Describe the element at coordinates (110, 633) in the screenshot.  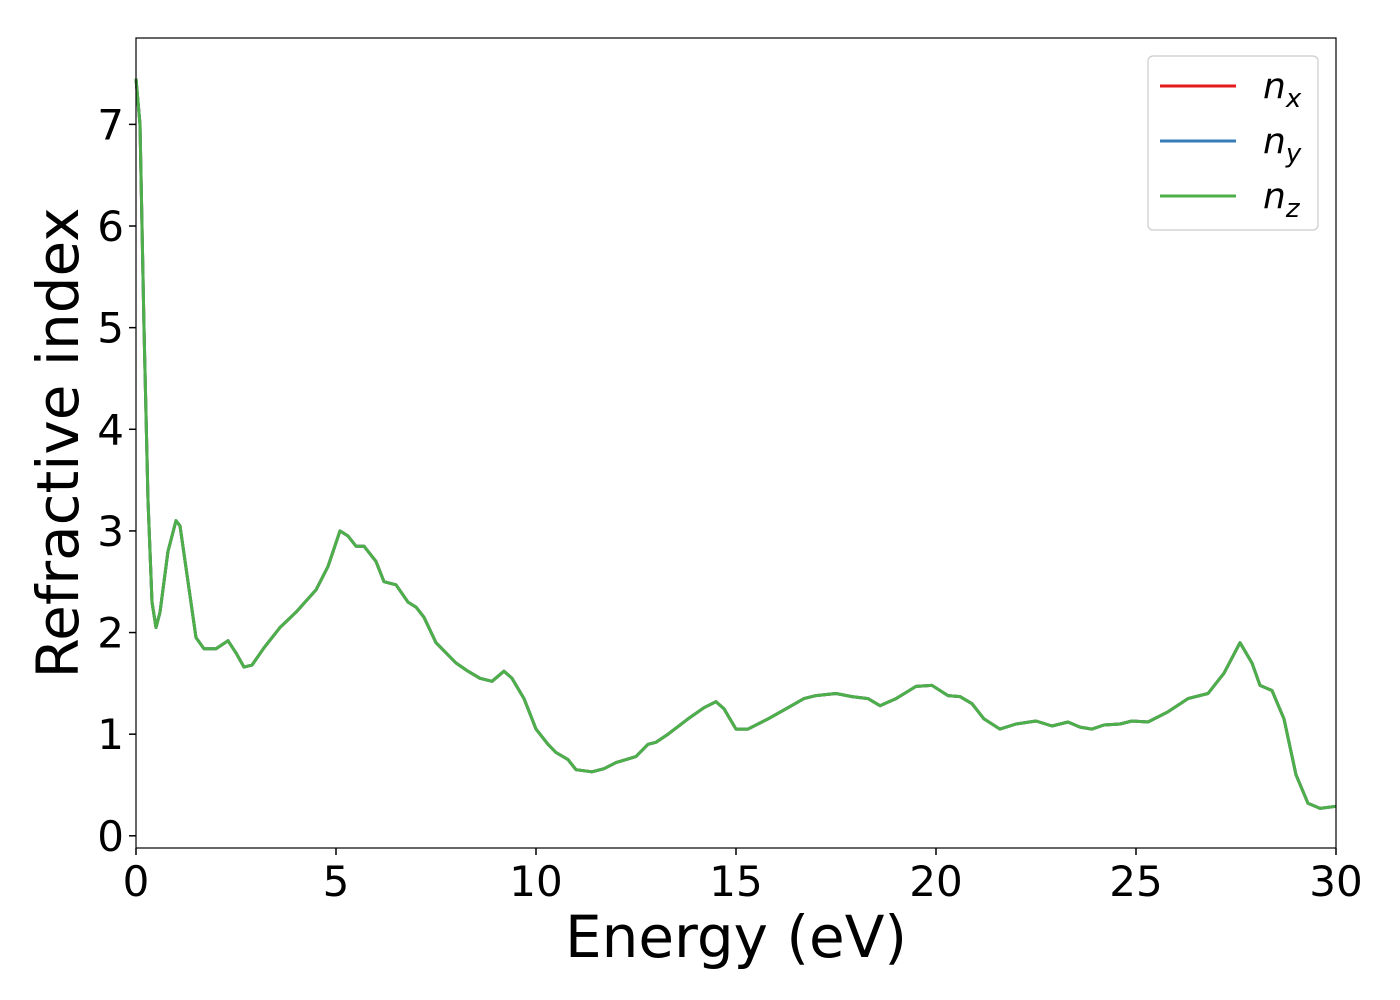
I see `y-tick-label: 2` at that location.